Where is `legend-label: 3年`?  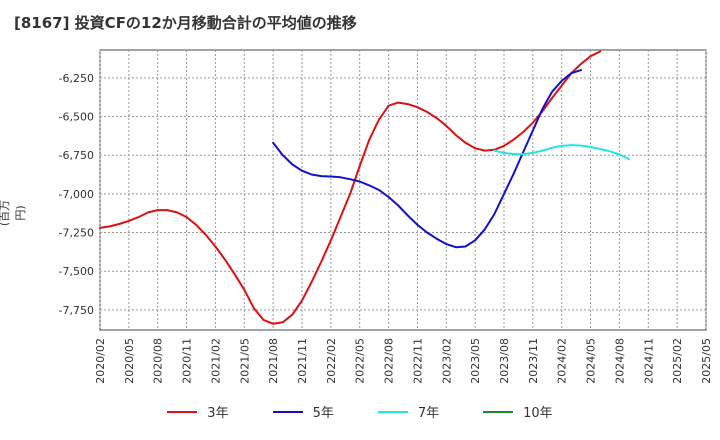 legend-label: 3年 is located at coordinates (218, 413).